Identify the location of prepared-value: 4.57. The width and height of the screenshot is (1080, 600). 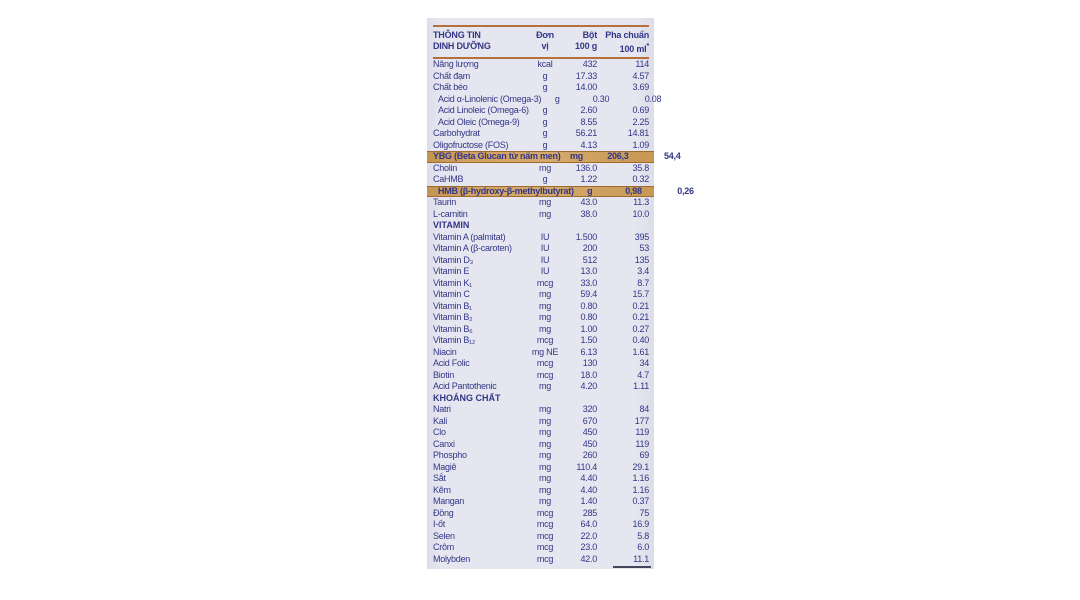
(640, 75).